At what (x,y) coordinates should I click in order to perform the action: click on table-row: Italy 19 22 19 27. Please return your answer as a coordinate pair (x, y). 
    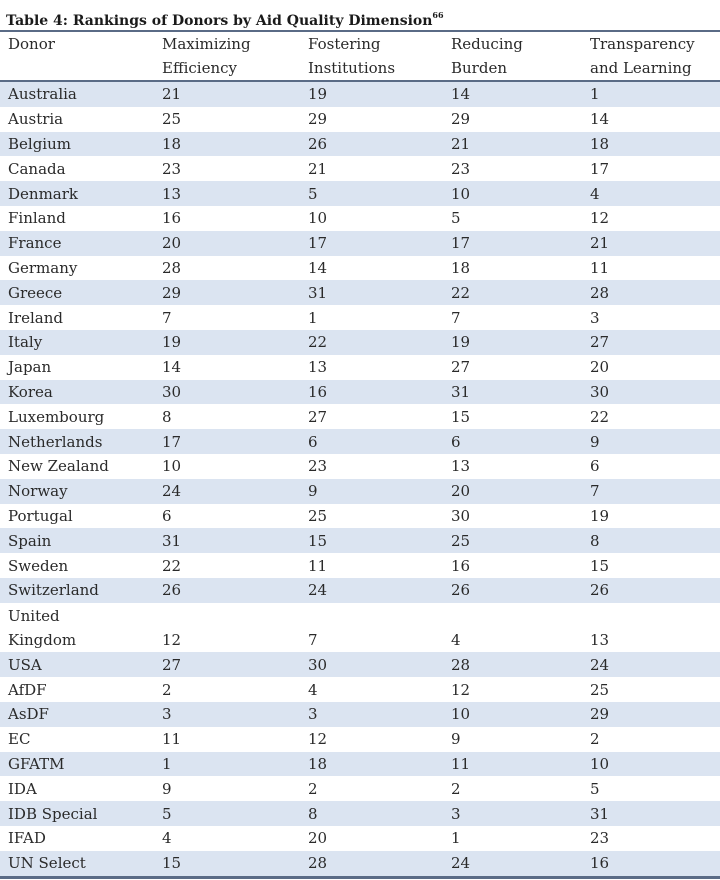
    Looking at the image, I should click on (360, 342).